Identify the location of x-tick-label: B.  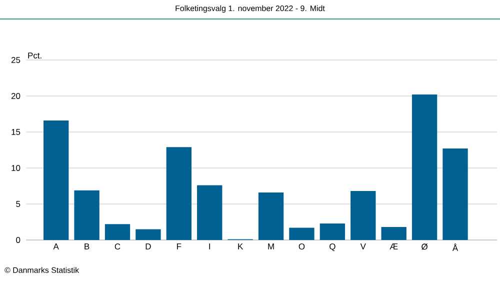
(87, 247).